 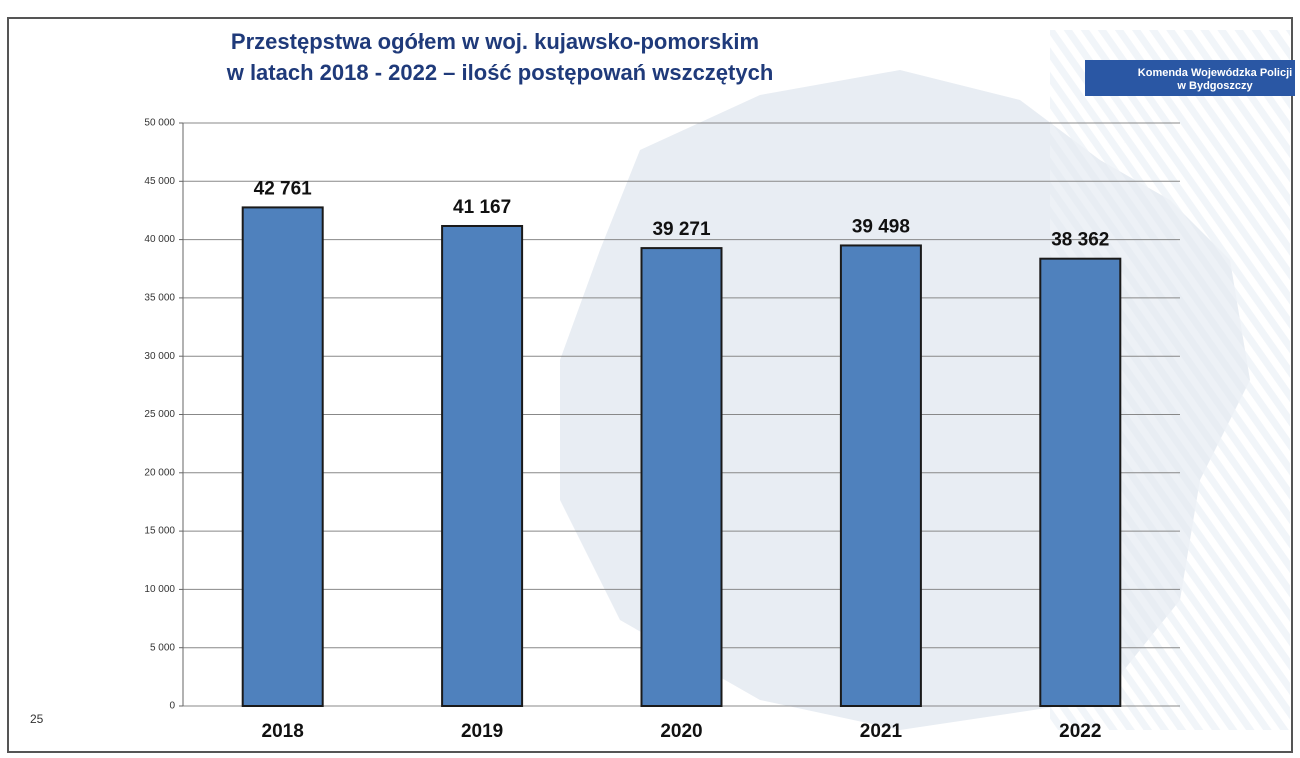 I want to click on y-tick-label: 15 000, so click(x=159, y=531).